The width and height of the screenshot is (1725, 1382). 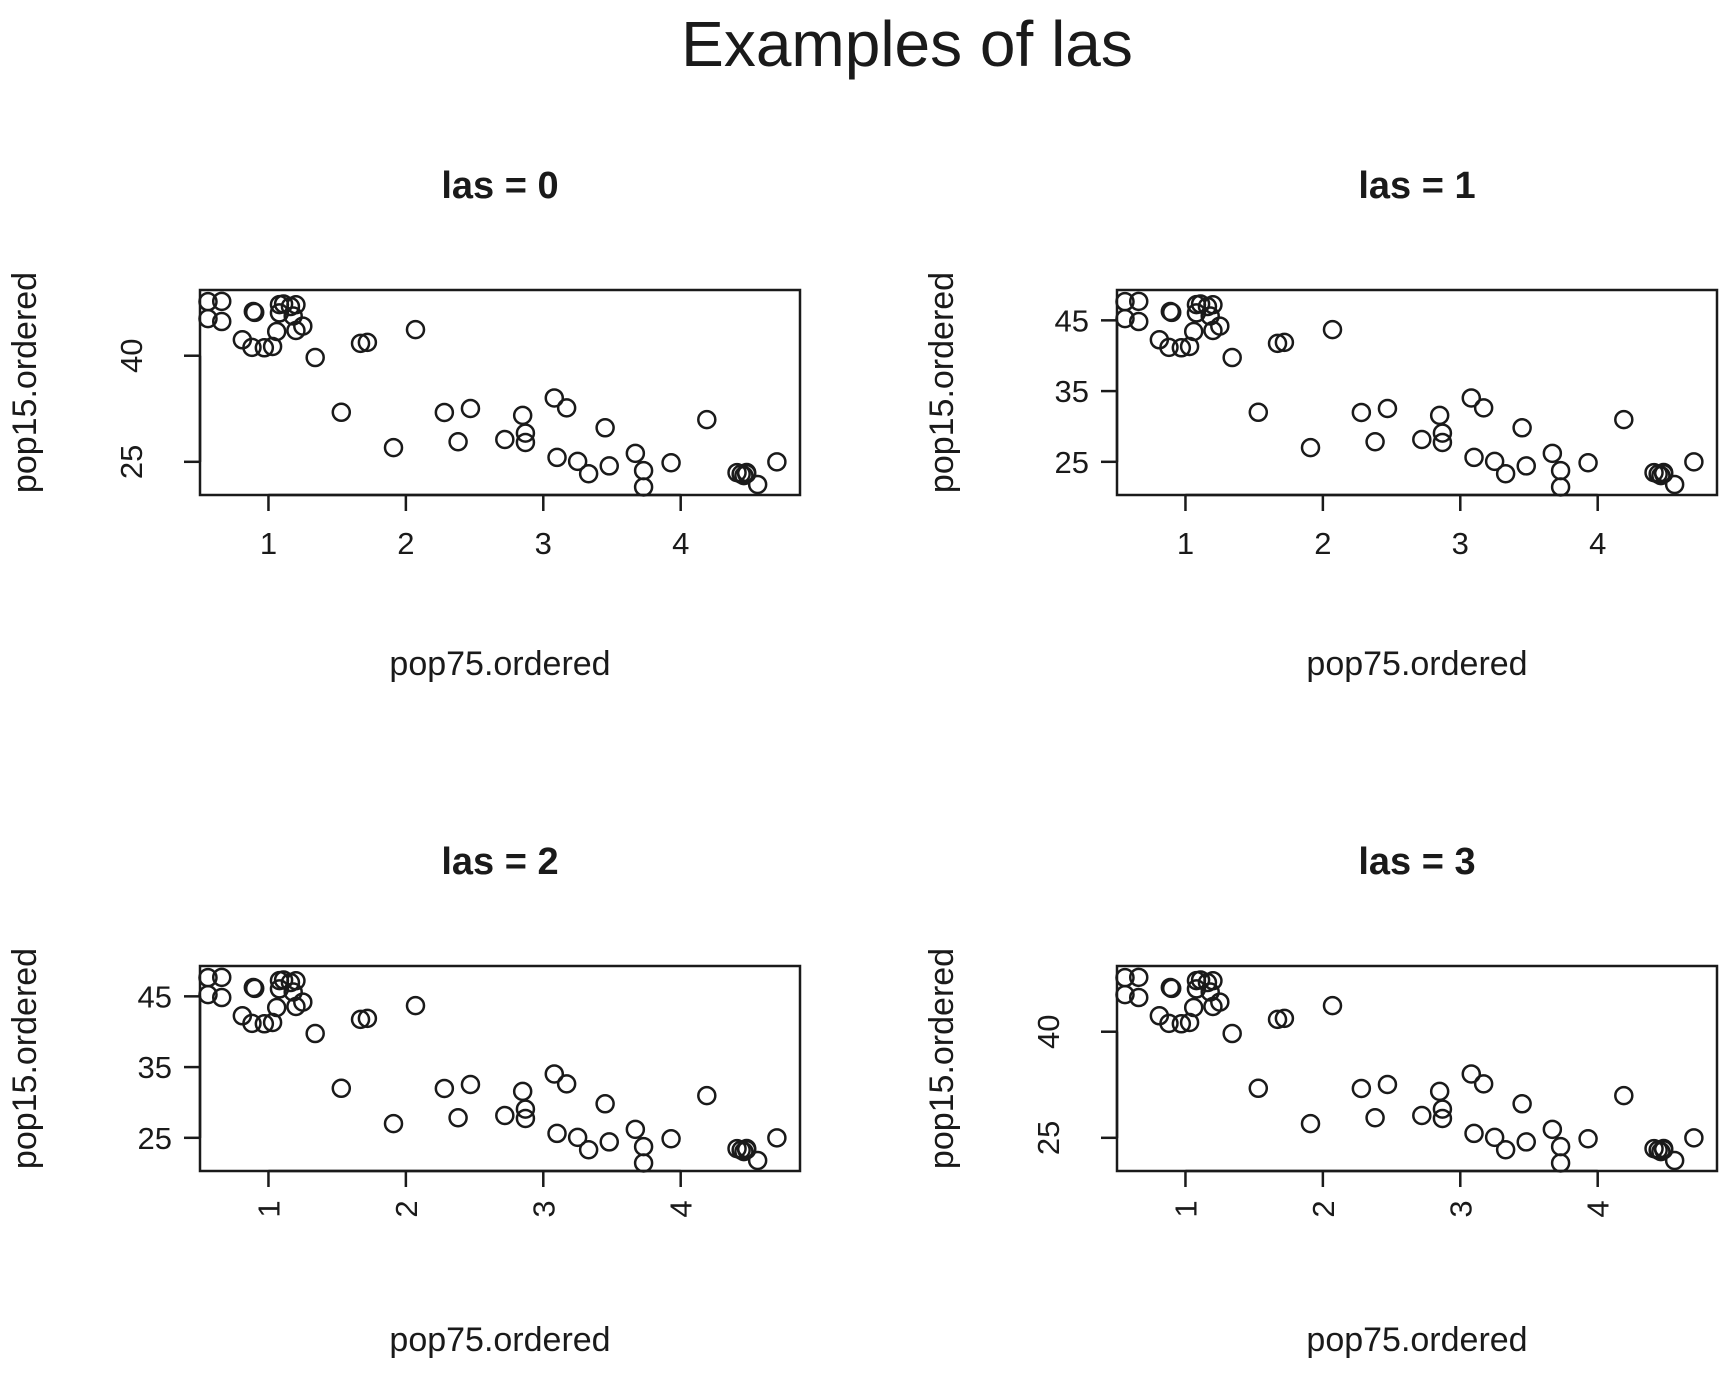 I want to click on y-tick-label: 45, so click(x=155, y=996).